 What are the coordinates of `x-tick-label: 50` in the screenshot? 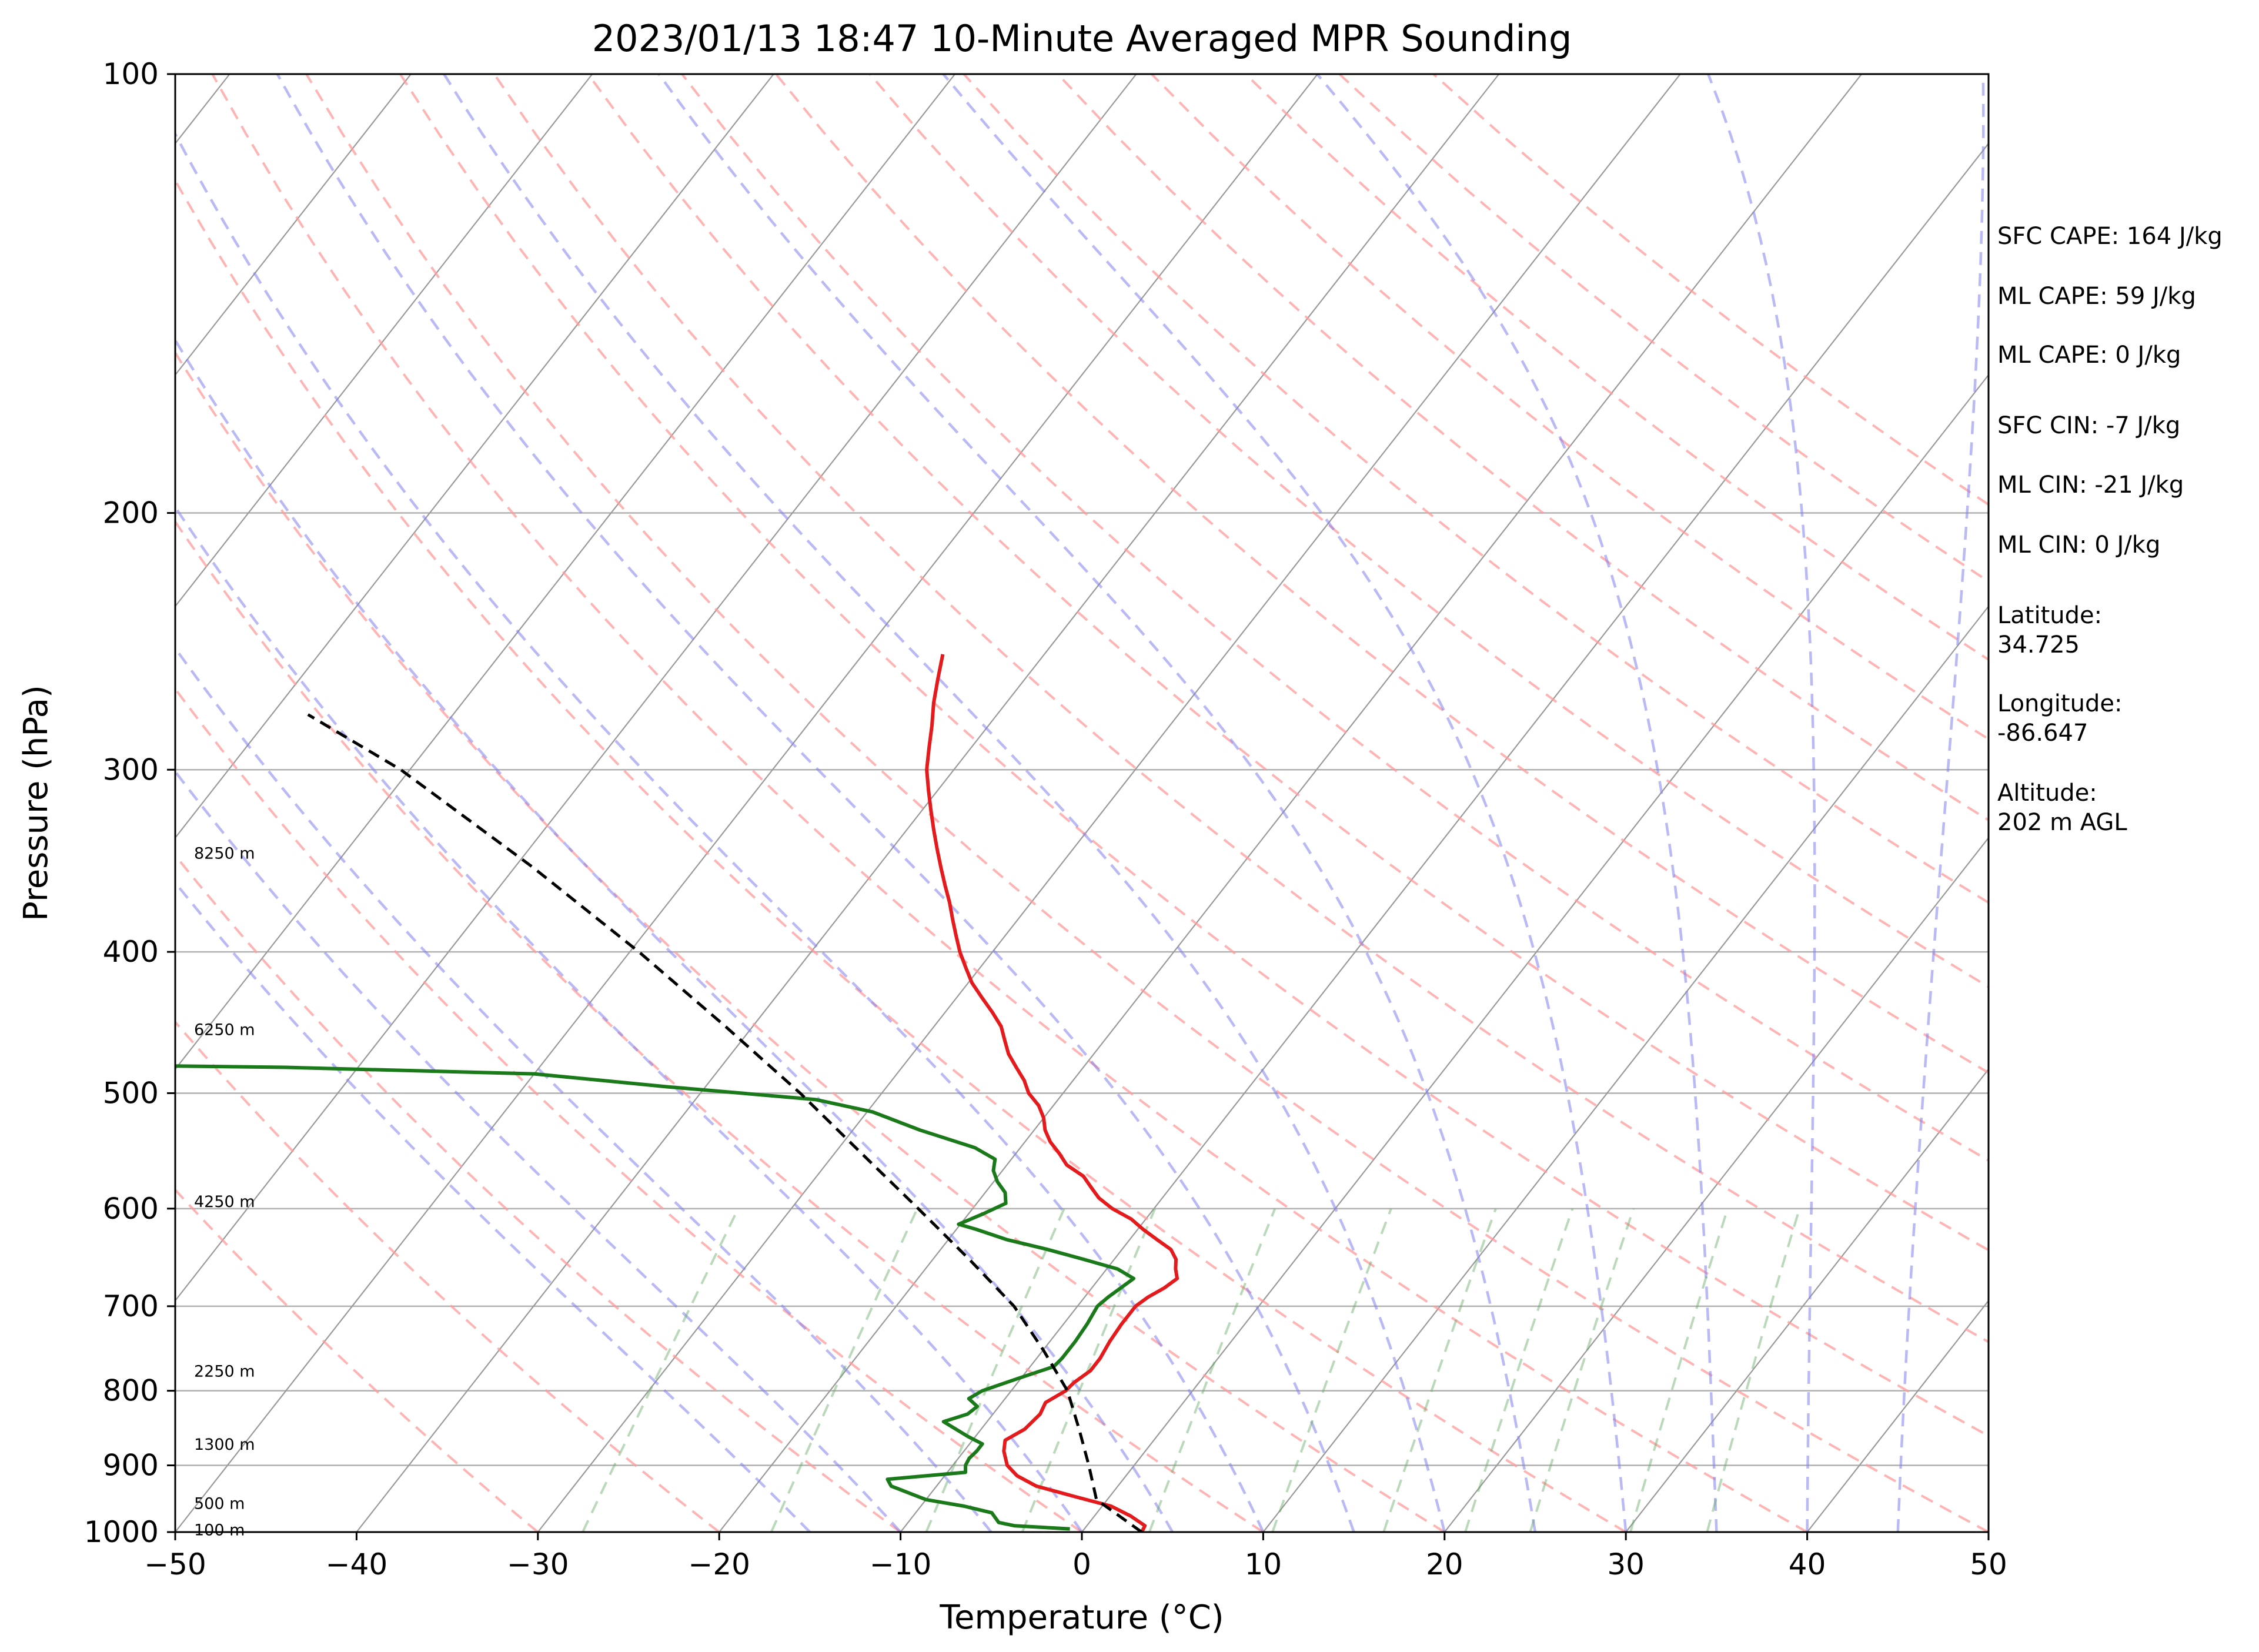 It's located at (1989, 1564).